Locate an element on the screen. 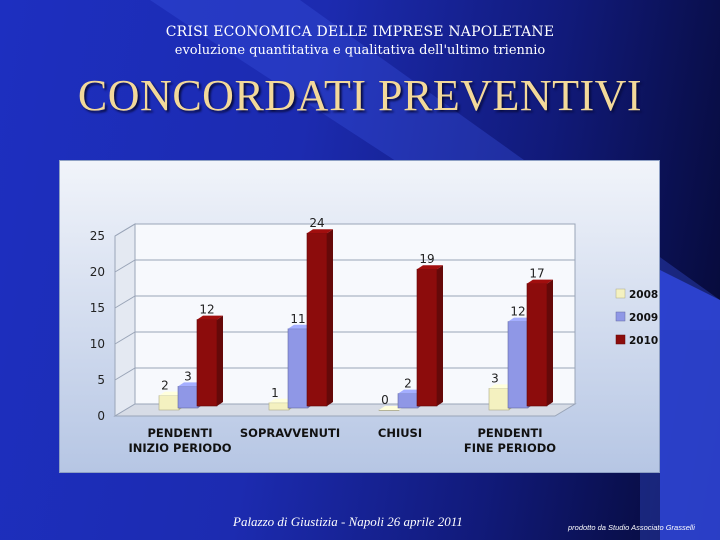  header-line-1: CRISI ECONOMICA DELLE IMPRESE NAPOLETANE is located at coordinates (360, 32).